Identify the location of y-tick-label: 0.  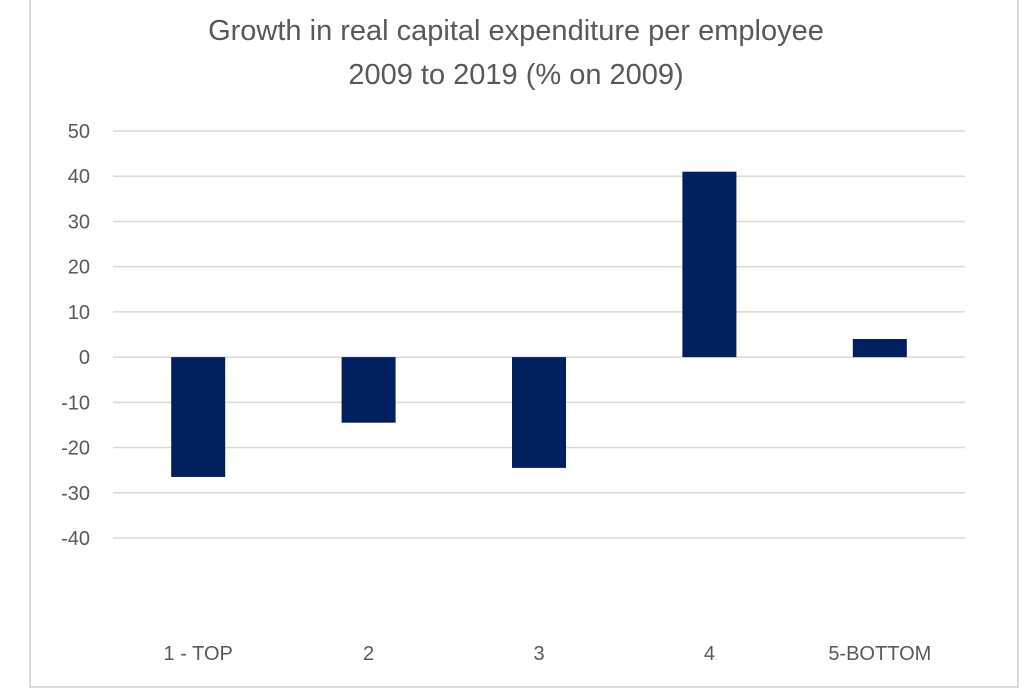
(84, 358).